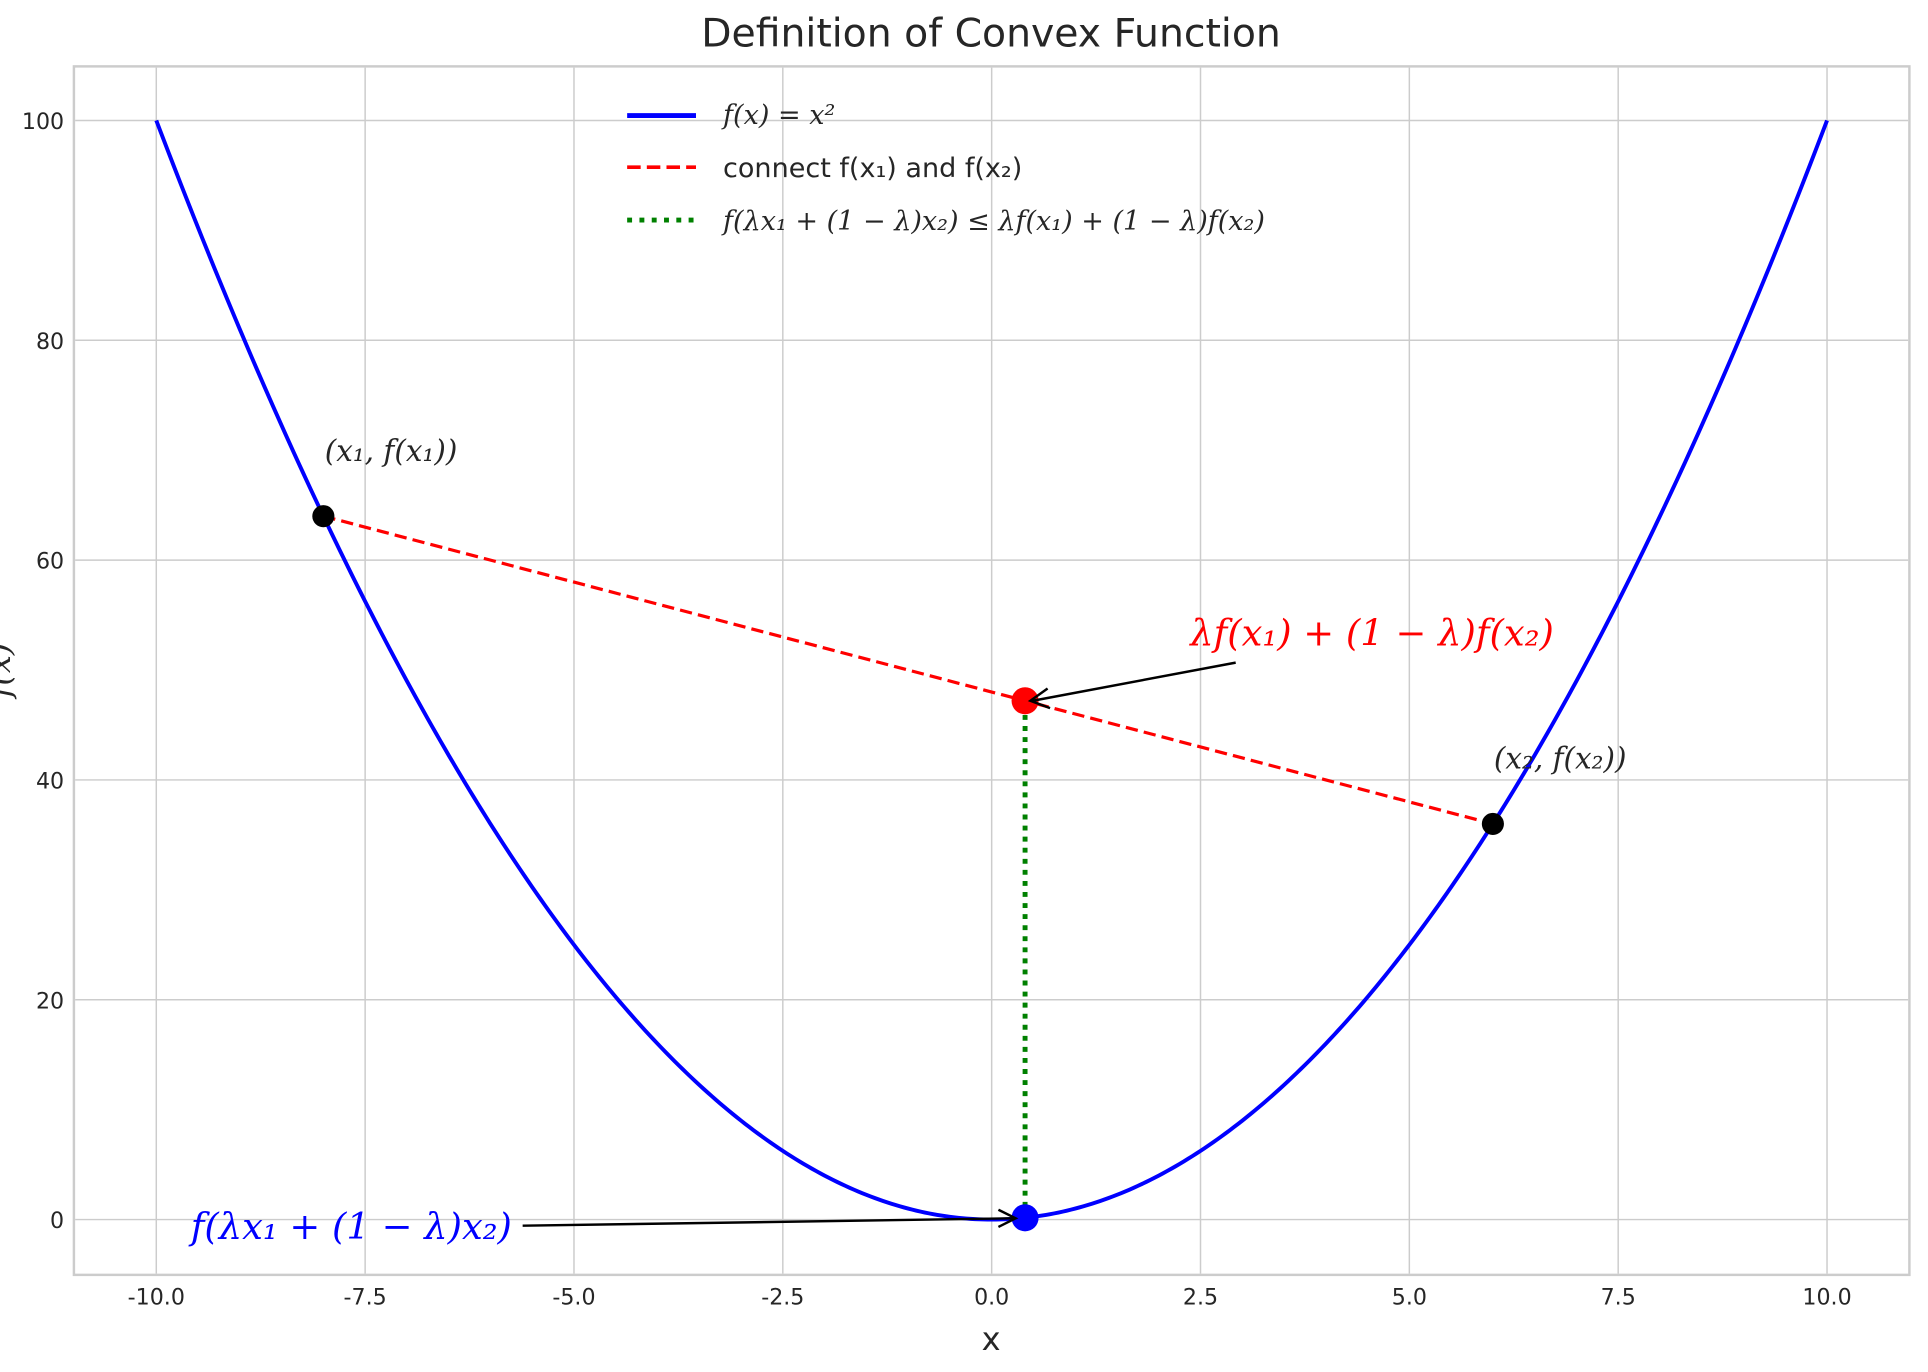 The height and width of the screenshot is (1372, 1928). I want to click on series-chord, so click(908, 670).